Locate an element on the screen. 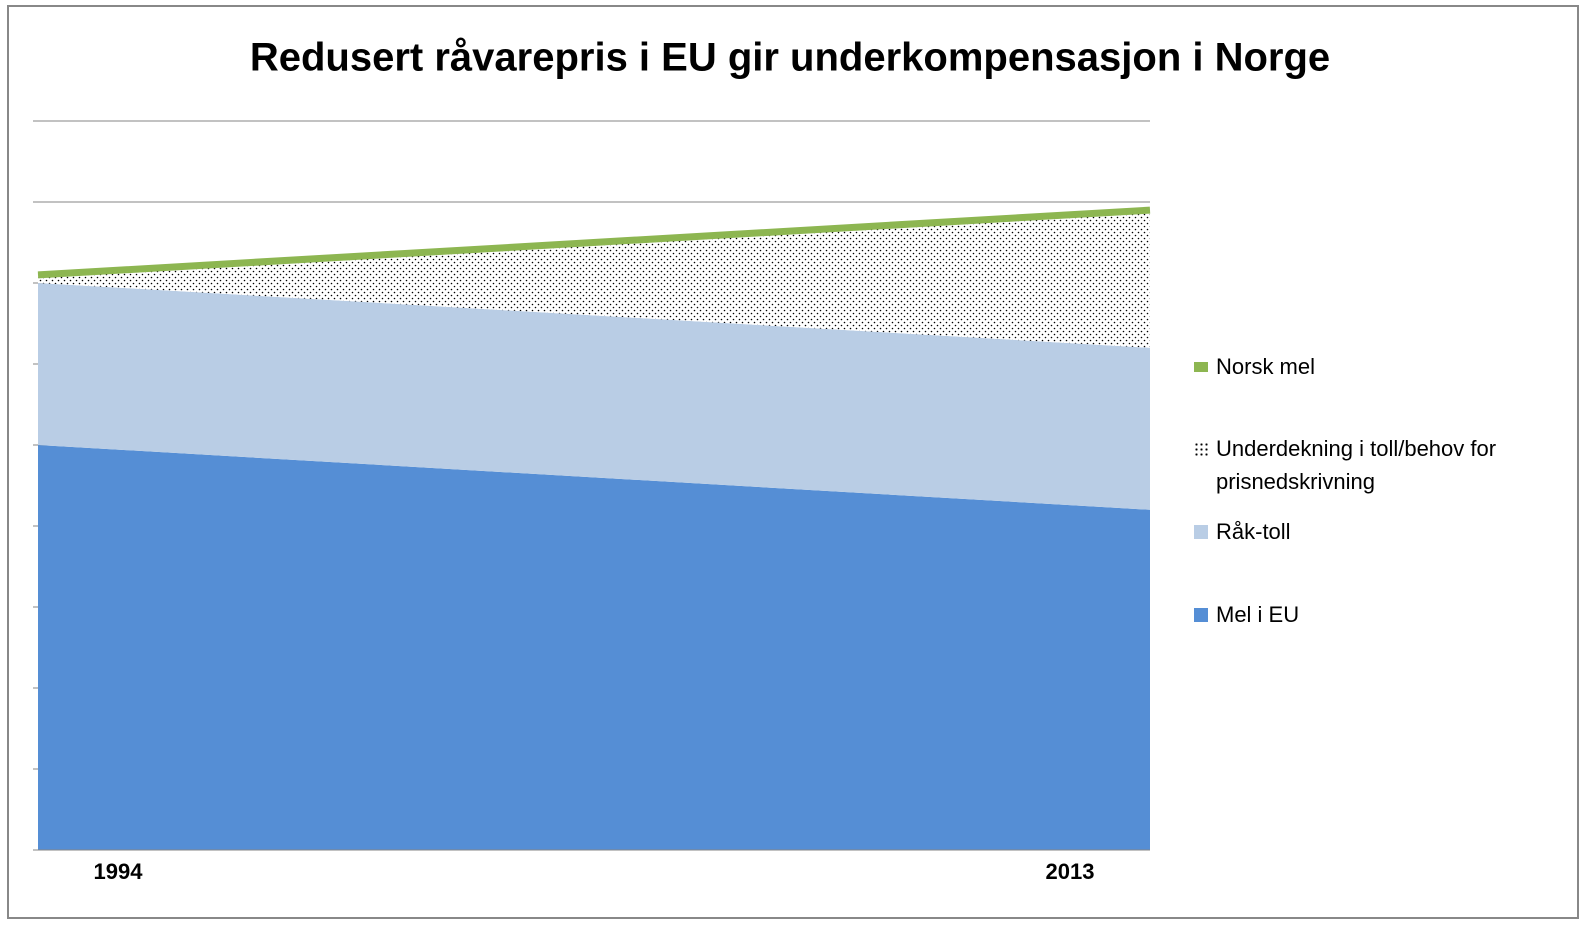 The height and width of the screenshot is (926, 1583). x-tick-label: 1994 is located at coordinates (119, 871).